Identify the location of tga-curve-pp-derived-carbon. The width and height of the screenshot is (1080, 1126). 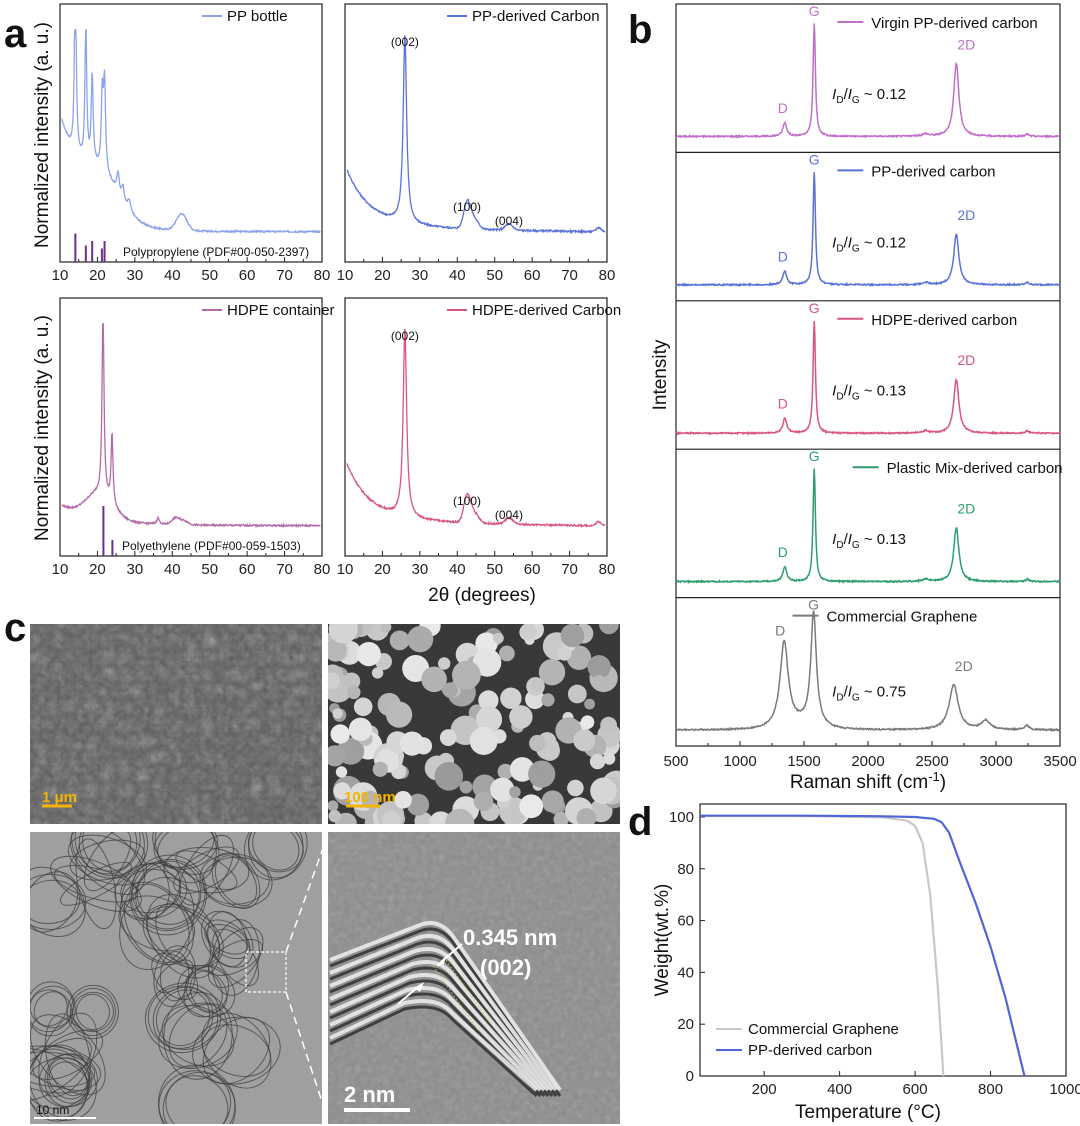
(863, 945).